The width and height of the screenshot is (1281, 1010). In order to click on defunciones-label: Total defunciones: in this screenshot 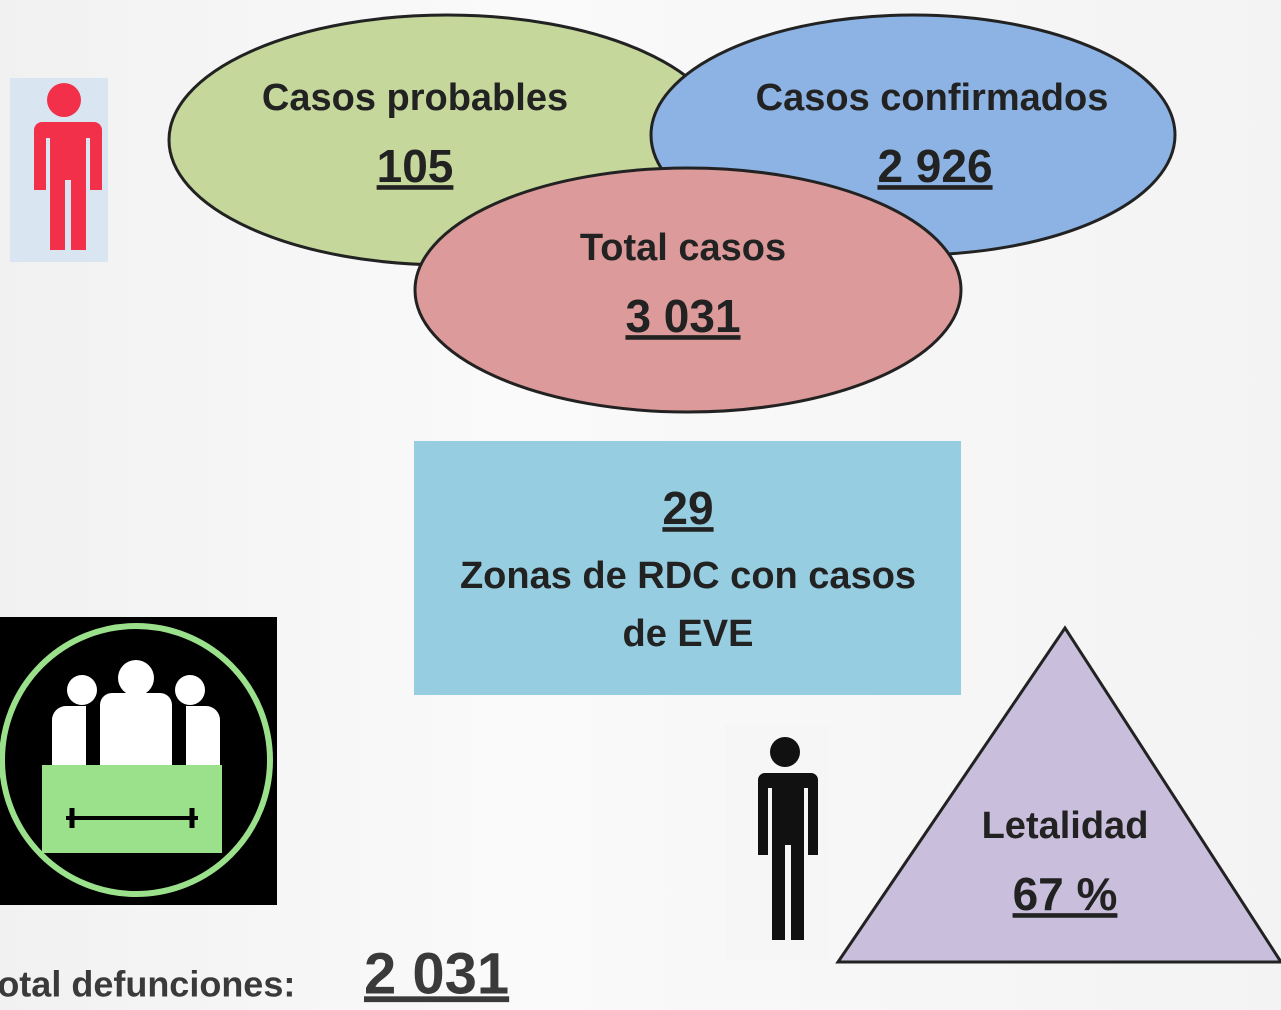, I will do `click(147, 984)`.